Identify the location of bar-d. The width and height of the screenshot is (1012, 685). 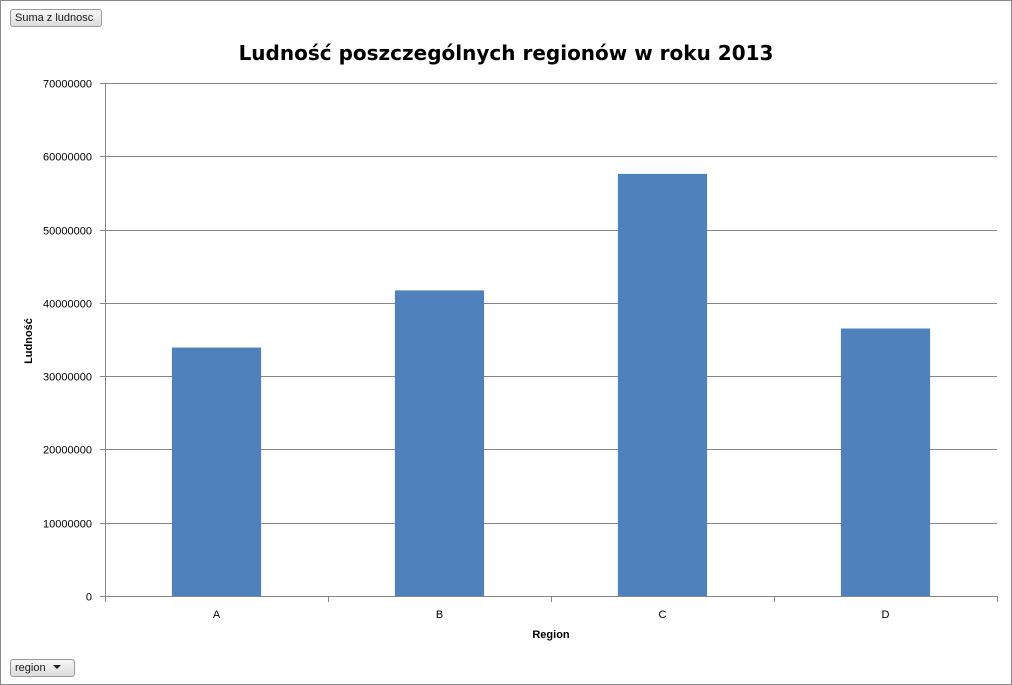
(885, 462).